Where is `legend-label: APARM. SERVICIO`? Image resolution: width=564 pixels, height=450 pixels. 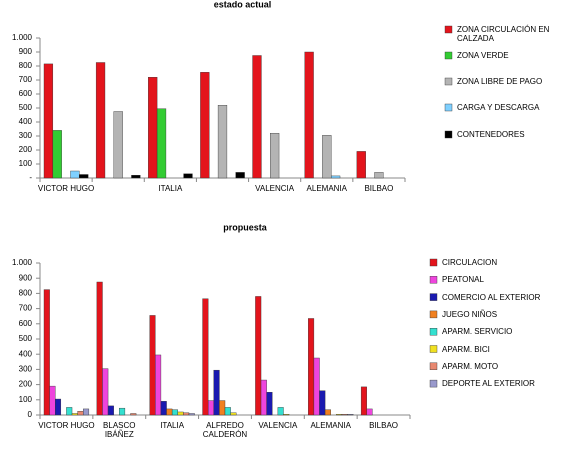 legend-label: APARM. SERVICIO is located at coordinates (477, 332).